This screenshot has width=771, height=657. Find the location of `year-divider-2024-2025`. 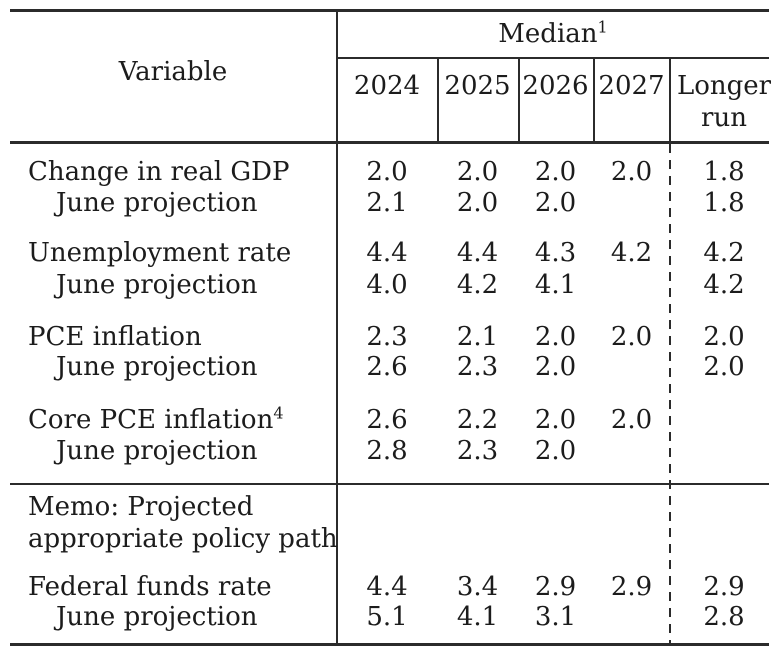

year-divider-2024-2025 is located at coordinates (438, 100).